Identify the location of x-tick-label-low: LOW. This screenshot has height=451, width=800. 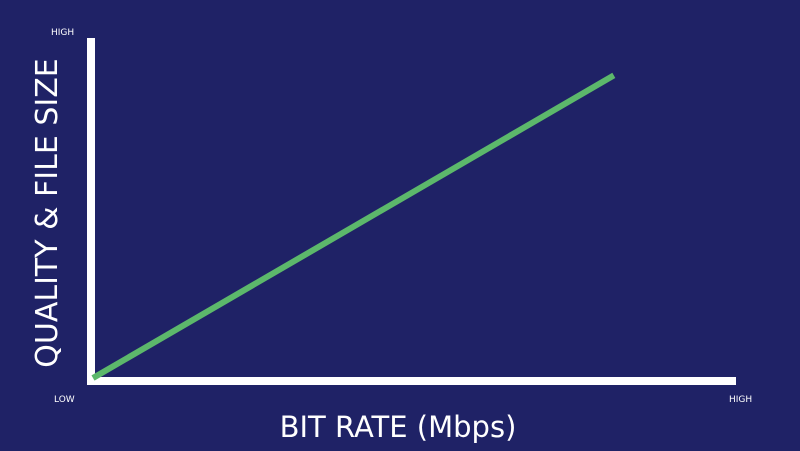
(64, 400).